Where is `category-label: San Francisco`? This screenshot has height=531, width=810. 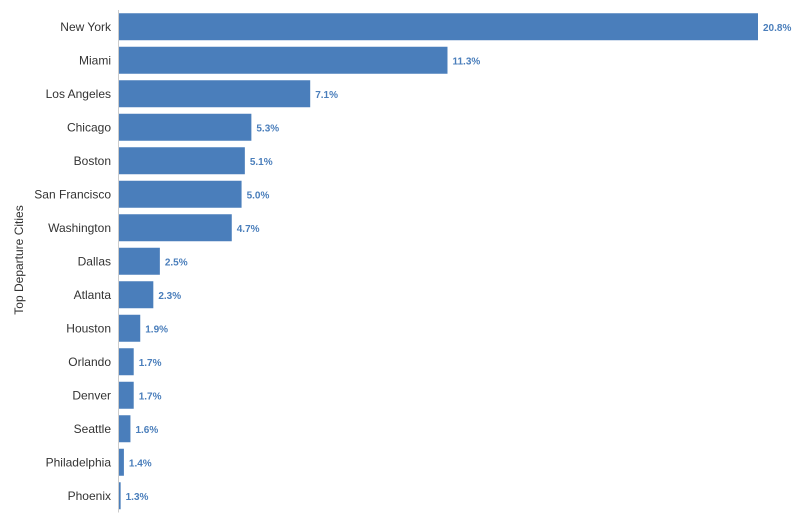 category-label: San Francisco is located at coordinates (72, 194).